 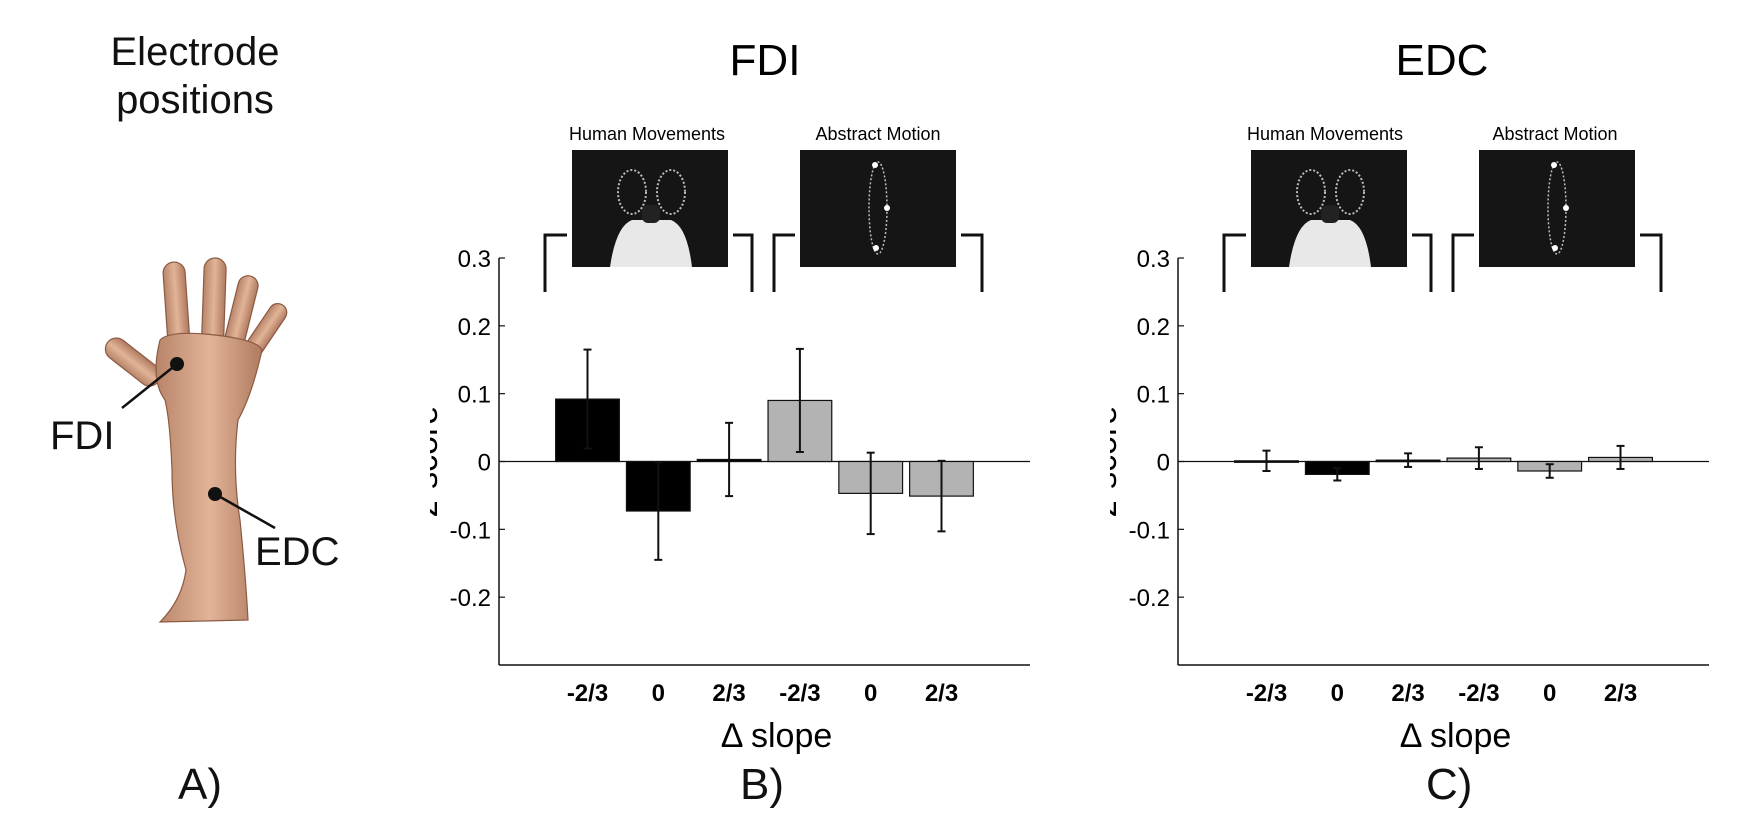 I want to click on fdi-abstract-motion-bracket, so click(x=878, y=262).